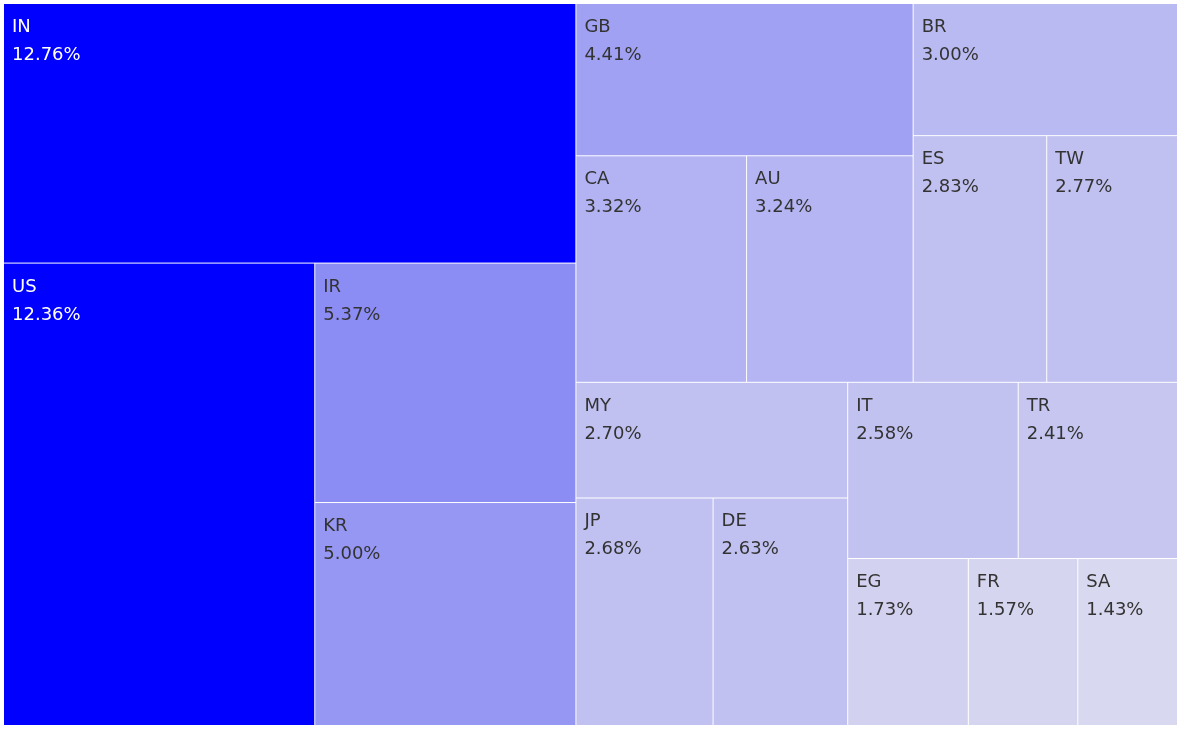 The height and width of the screenshot is (729, 1181). What do you see at coordinates (335, 525) in the screenshot?
I see `category-label: KR` at bounding box center [335, 525].